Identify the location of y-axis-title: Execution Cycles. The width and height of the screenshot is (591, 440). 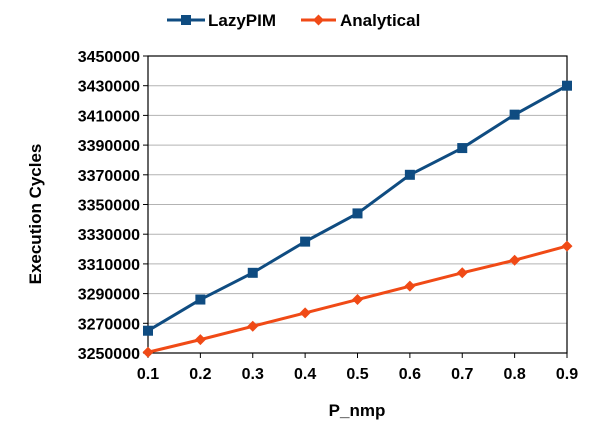
(35, 214).